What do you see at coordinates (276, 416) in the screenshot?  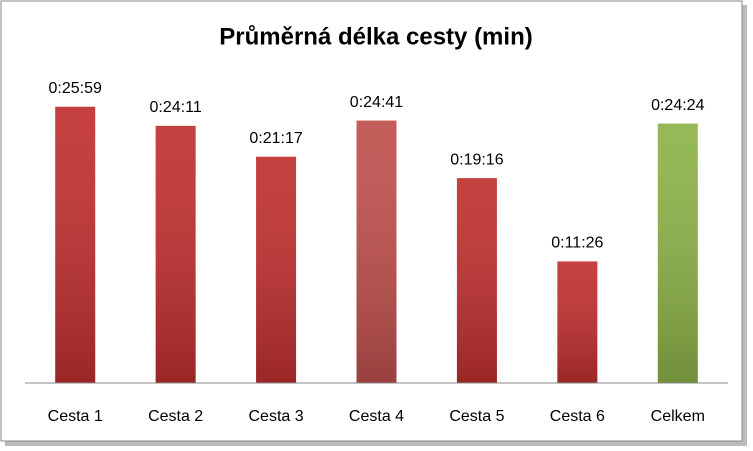 I see `x-tick-label: Cesta 3` at bounding box center [276, 416].